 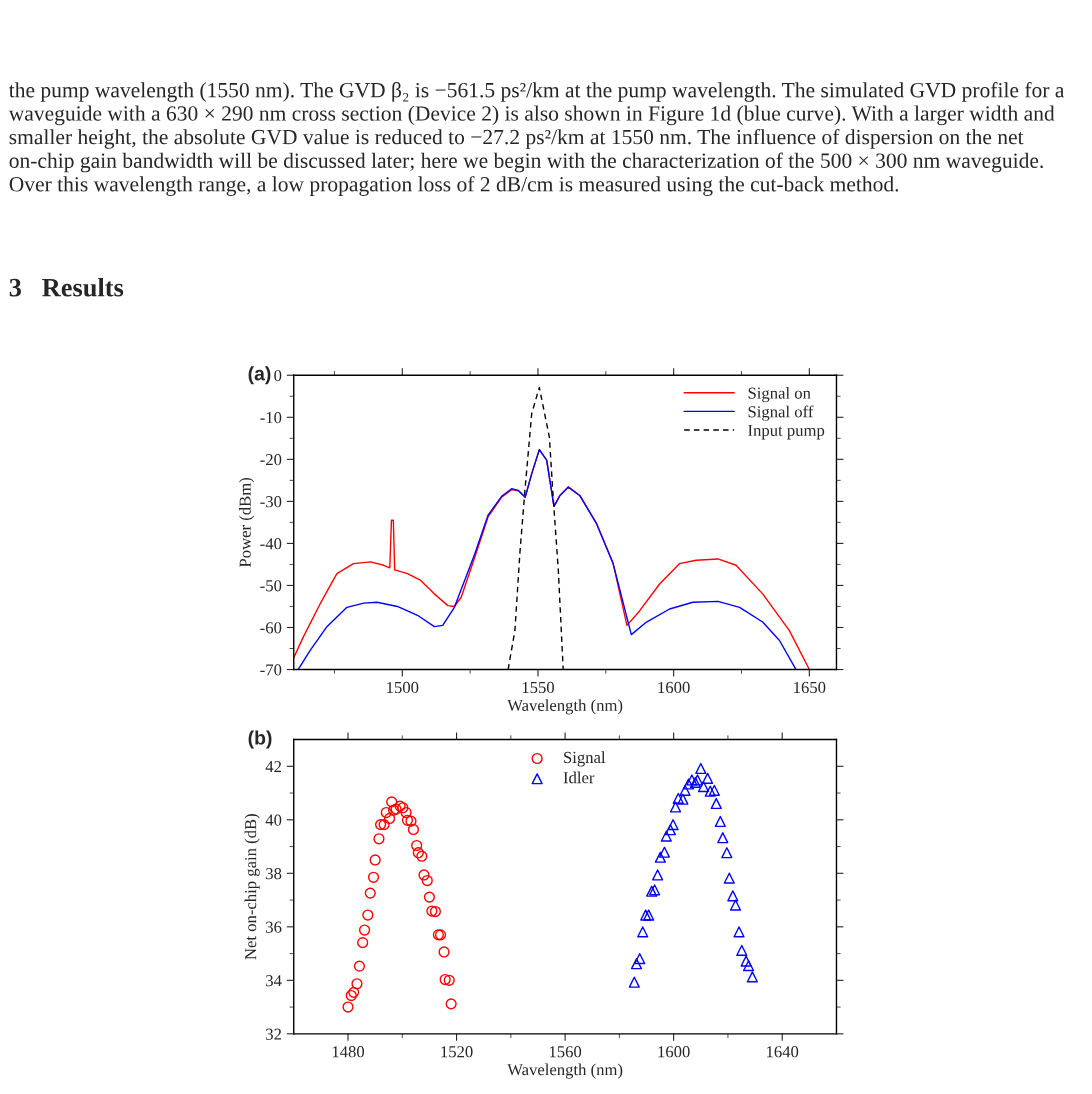 I want to click on x-tick-label: 1500, so click(x=403, y=687).